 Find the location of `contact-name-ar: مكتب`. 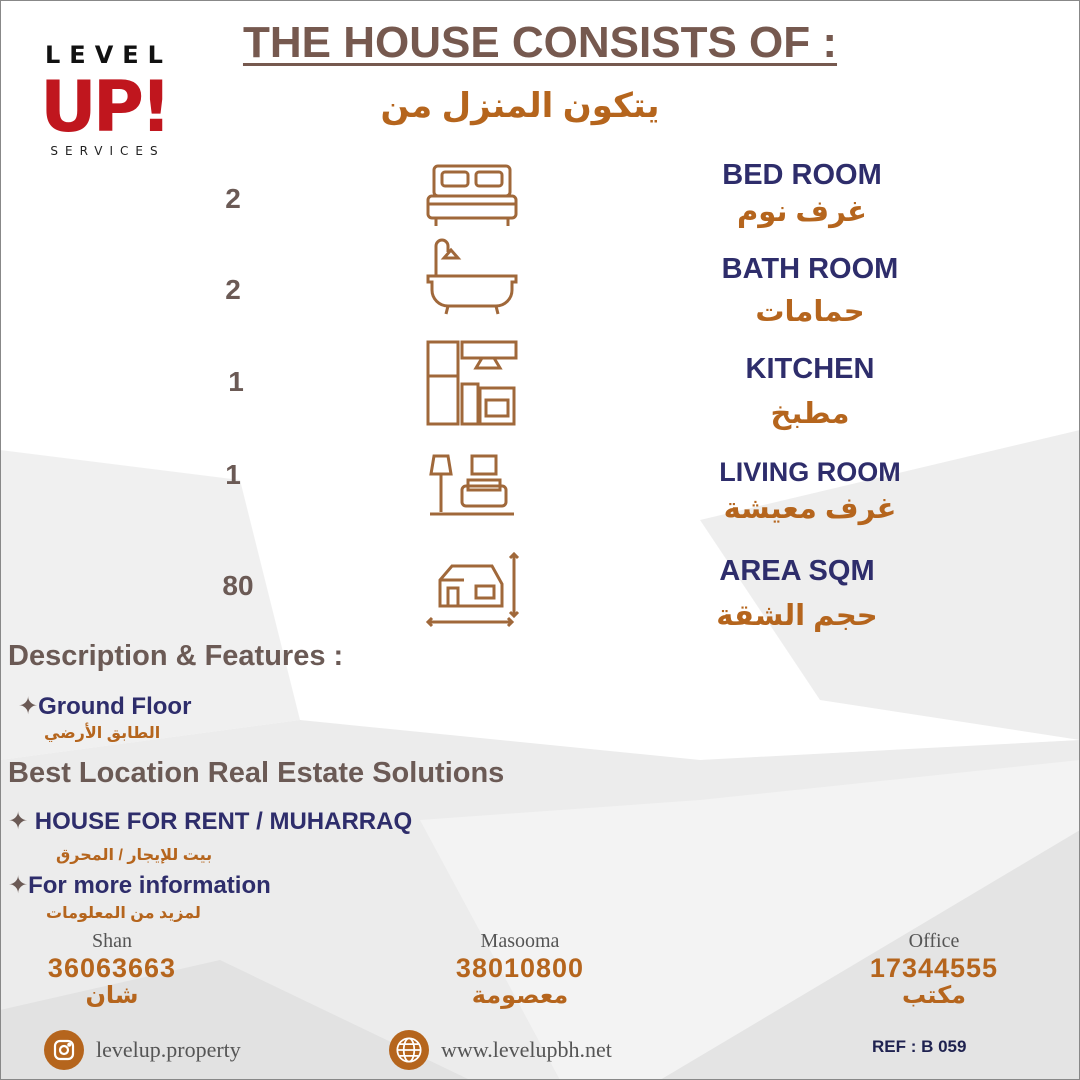

contact-name-ar: مكتب is located at coordinates (934, 995).